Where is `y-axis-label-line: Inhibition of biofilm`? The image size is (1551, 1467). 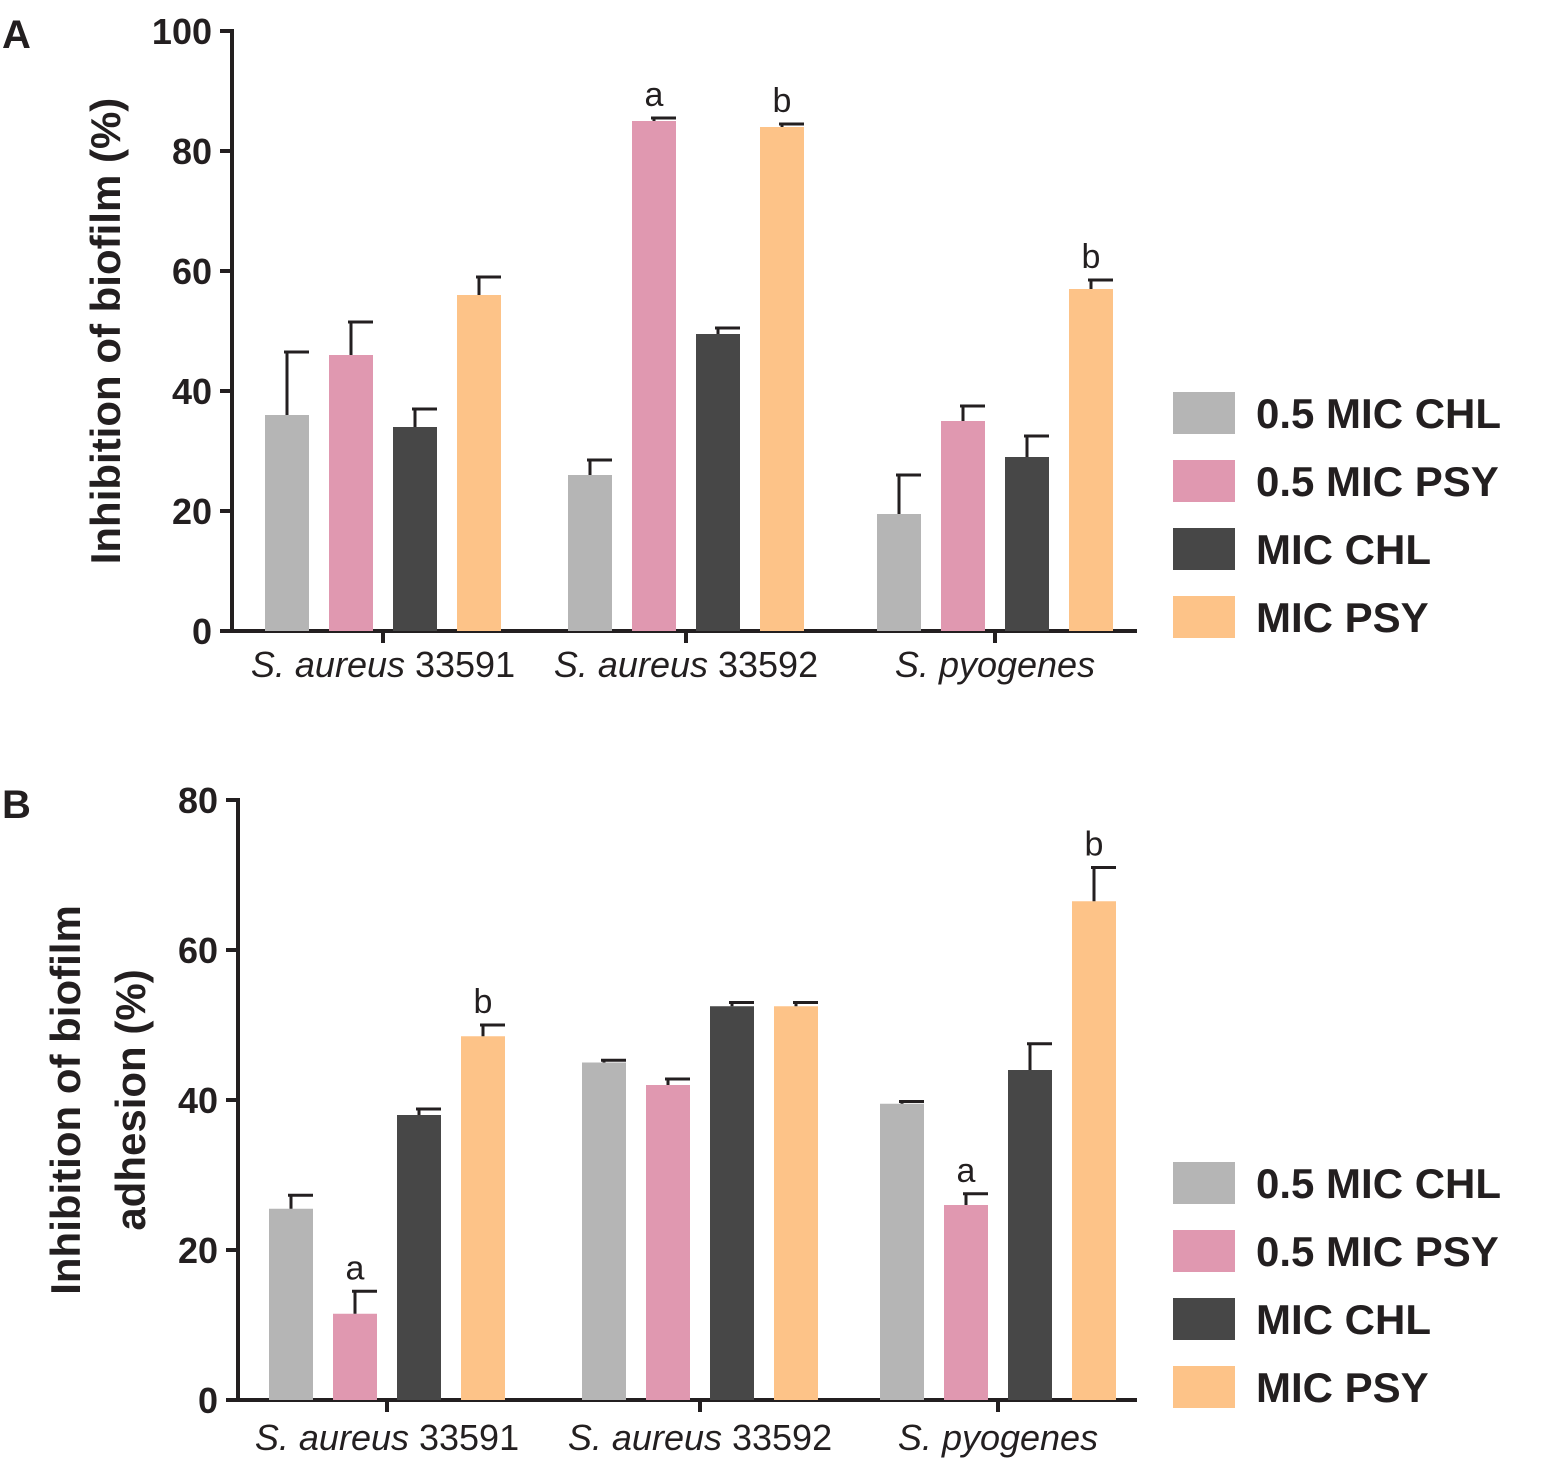 y-axis-label-line: Inhibition of biofilm is located at coordinates (65, 1100).